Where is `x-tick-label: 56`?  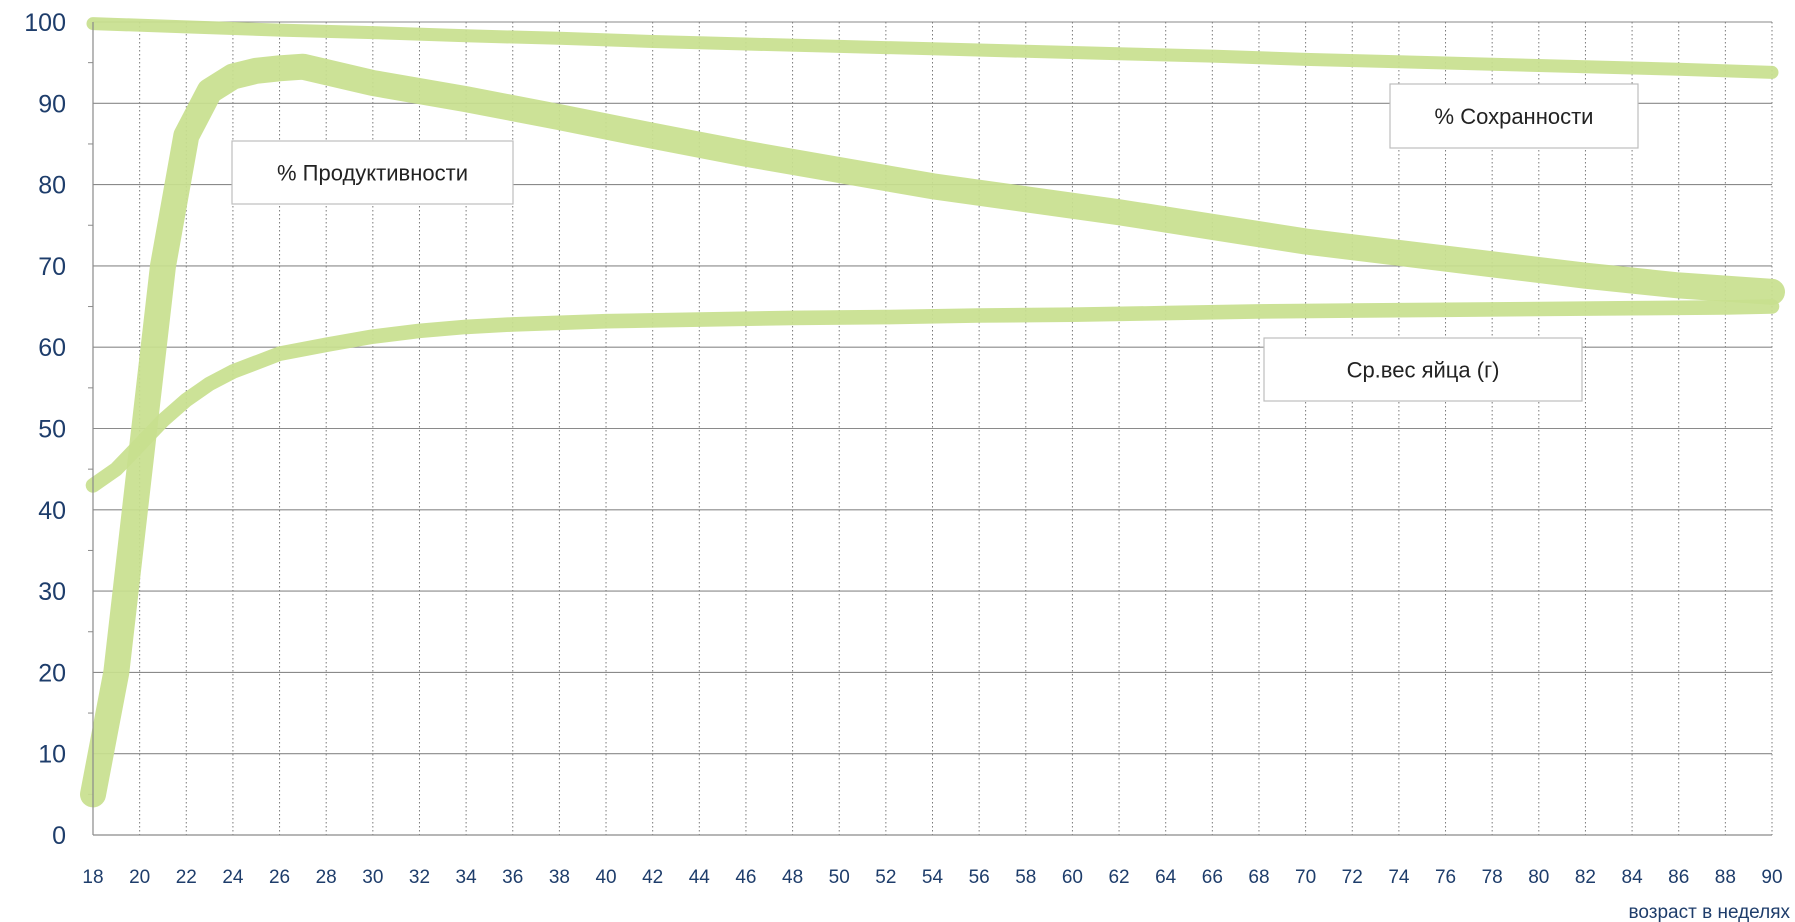 x-tick-label: 56 is located at coordinates (979, 877).